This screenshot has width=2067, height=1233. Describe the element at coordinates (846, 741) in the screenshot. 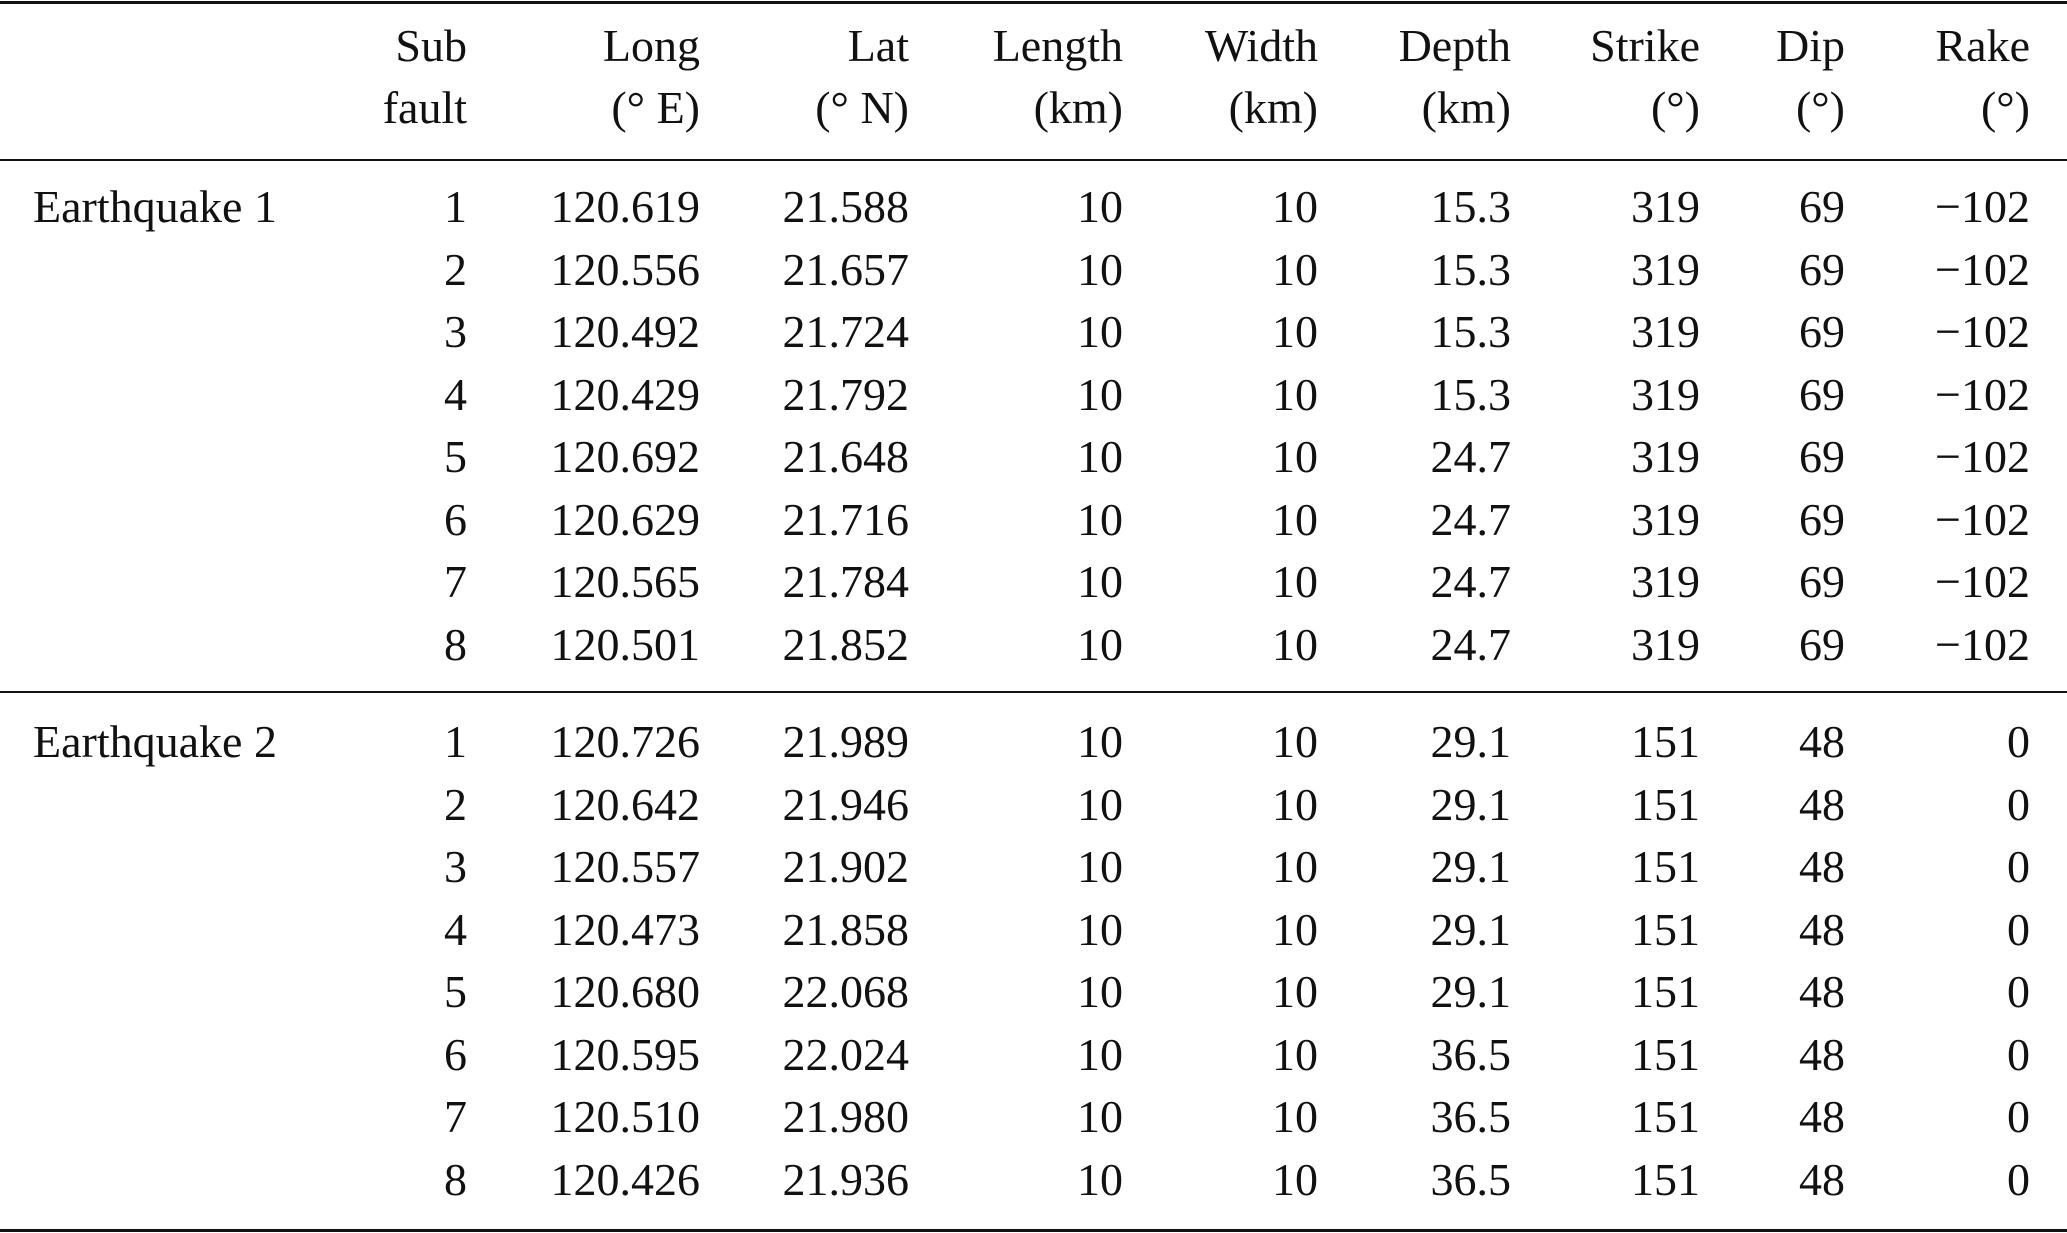

I see `table-cell: 21.989` at that location.